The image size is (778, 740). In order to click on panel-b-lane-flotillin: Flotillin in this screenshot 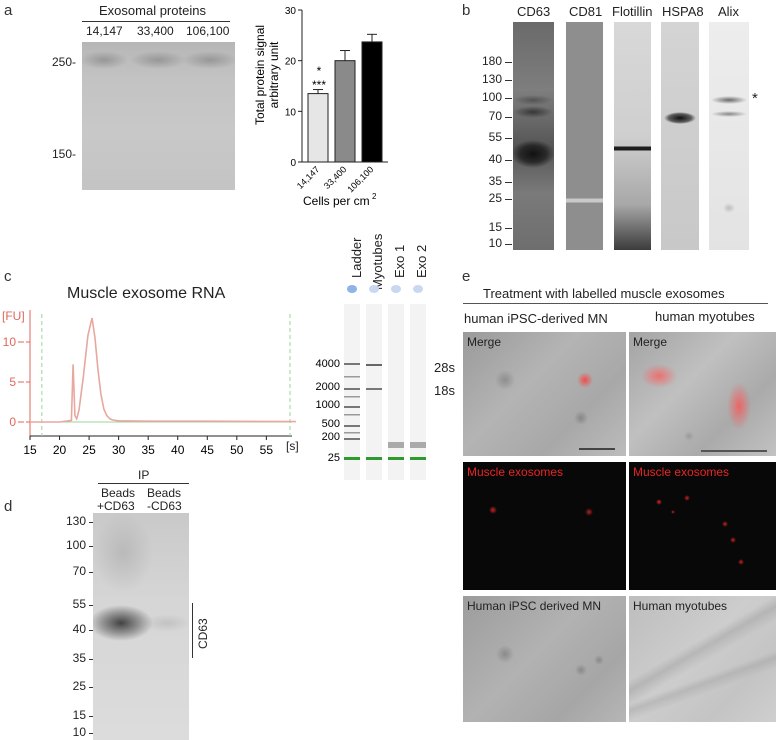, I will do `click(632, 11)`.